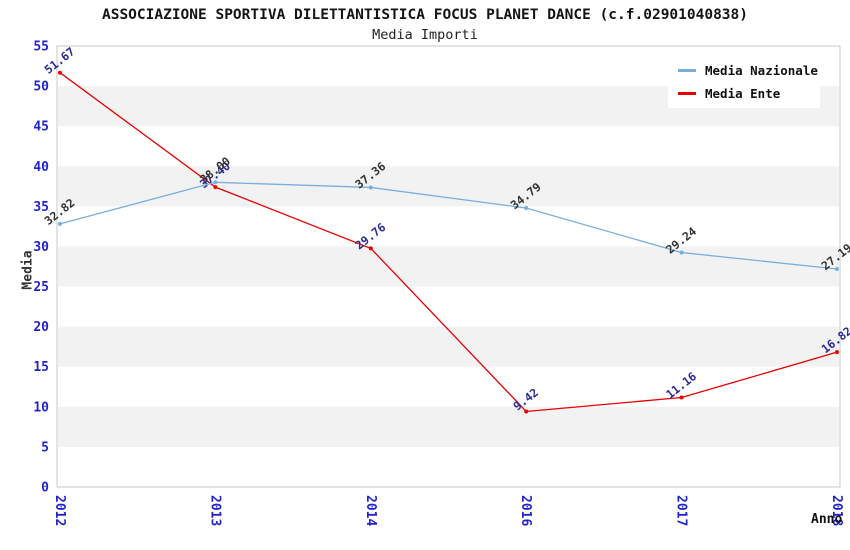  What do you see at coordinates (41, 47) in the screenshot?
I see `y-tick-label: 55` at bounding box center [41, 47].